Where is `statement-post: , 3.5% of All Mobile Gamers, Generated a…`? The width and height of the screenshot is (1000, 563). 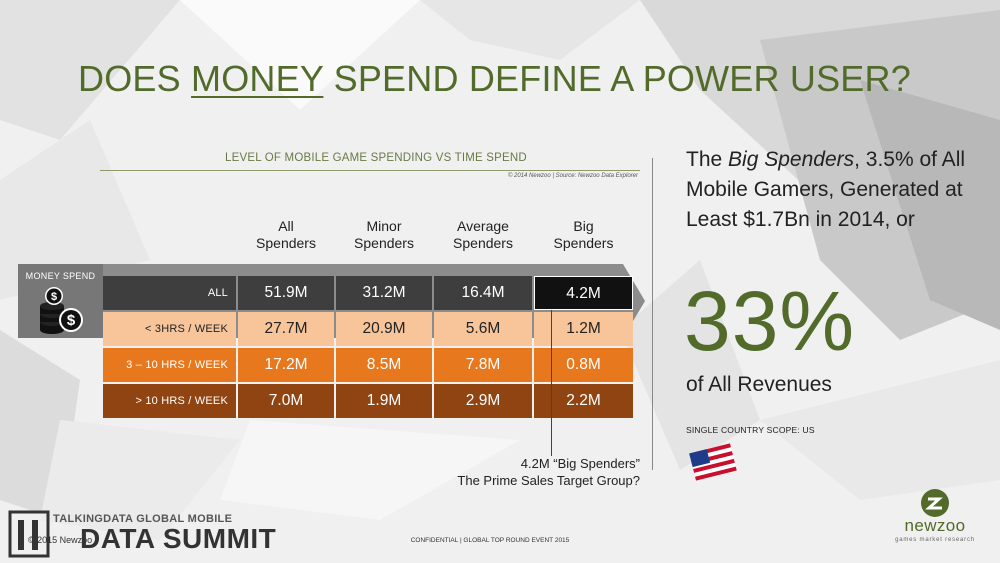 statement-post: , 3.5% of All Mobile Gamers, Generated a… is located at coordinates (826, 189).